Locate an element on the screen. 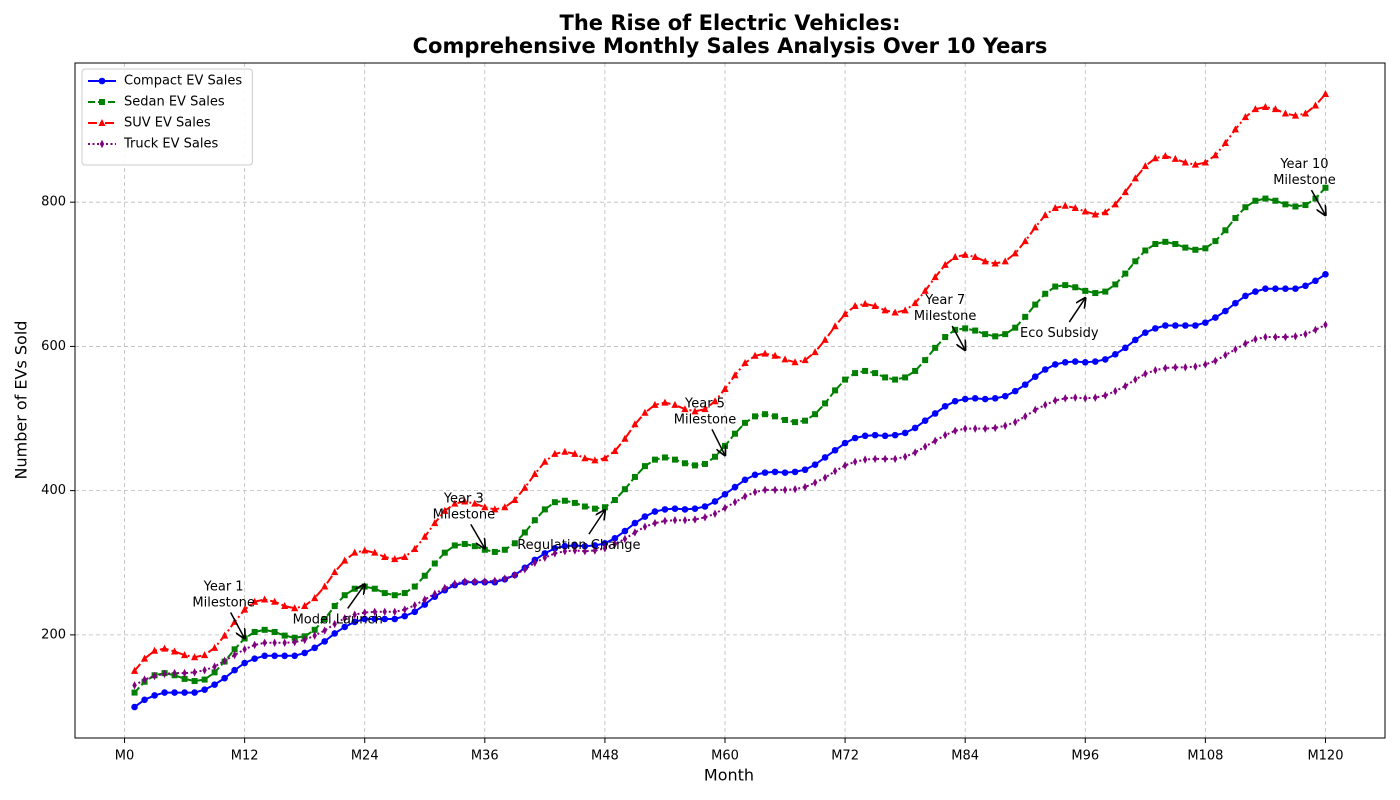 The image size is (1400, 800). annotation-arrow is located at coordinates (237, 625).